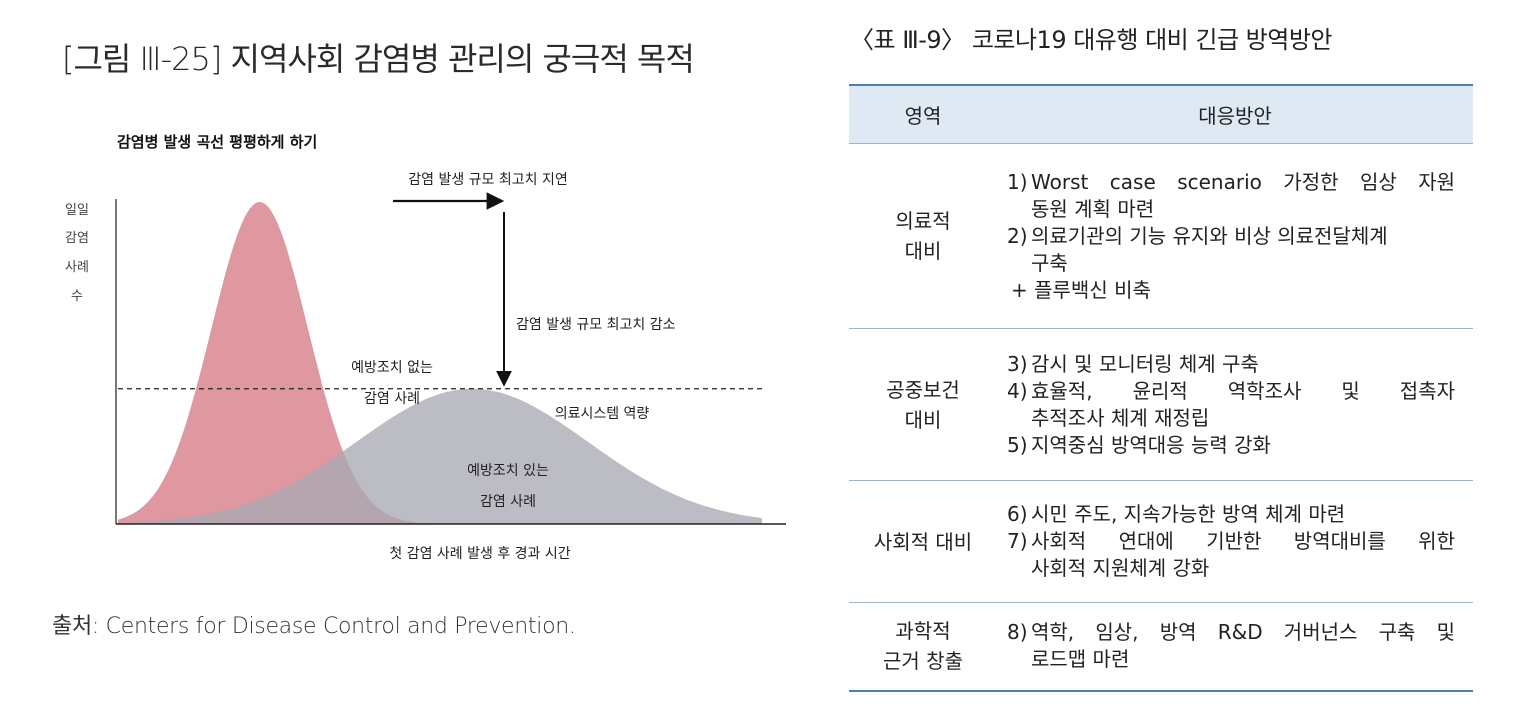 The width and height of the screenshot is (1520, 716). What do you see at coordinates (1120, 417) in the screenshot?
I see `item-text: 추적조사 체계 재정립` at bounding box center [1120, 417].